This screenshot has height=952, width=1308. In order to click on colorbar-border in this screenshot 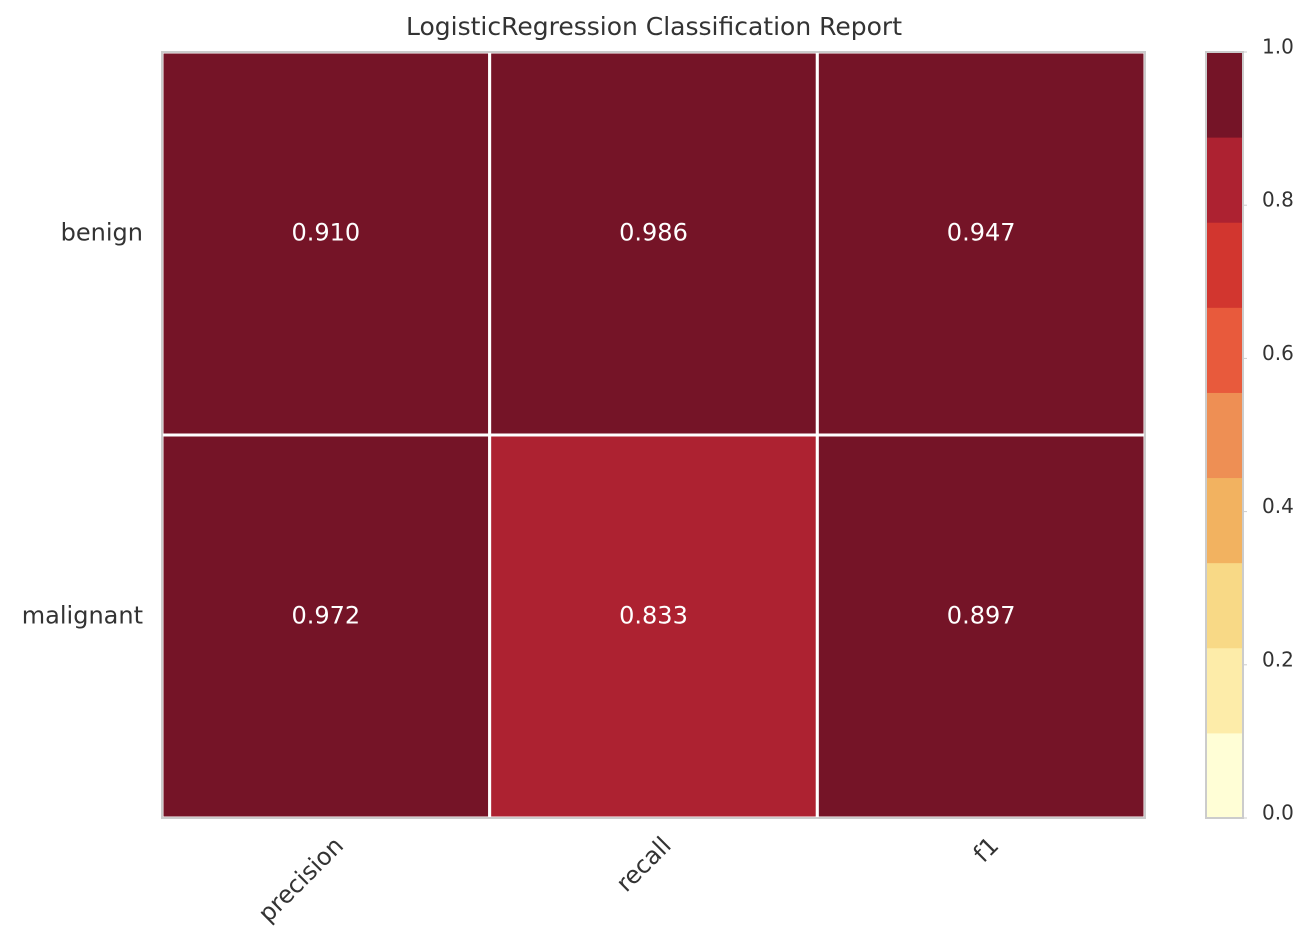, I will do `click(1224, 435)`.